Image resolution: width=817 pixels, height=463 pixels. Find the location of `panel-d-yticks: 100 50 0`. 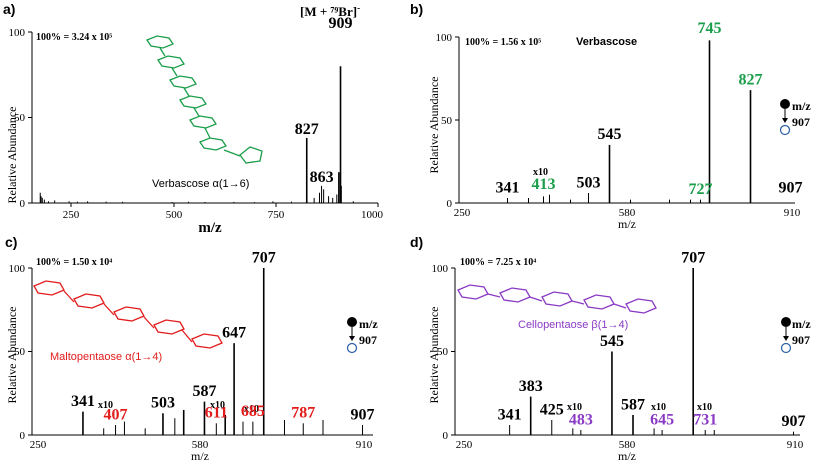

panel-d-yticks: 100 50 0 is located at coordinates (443, 352).